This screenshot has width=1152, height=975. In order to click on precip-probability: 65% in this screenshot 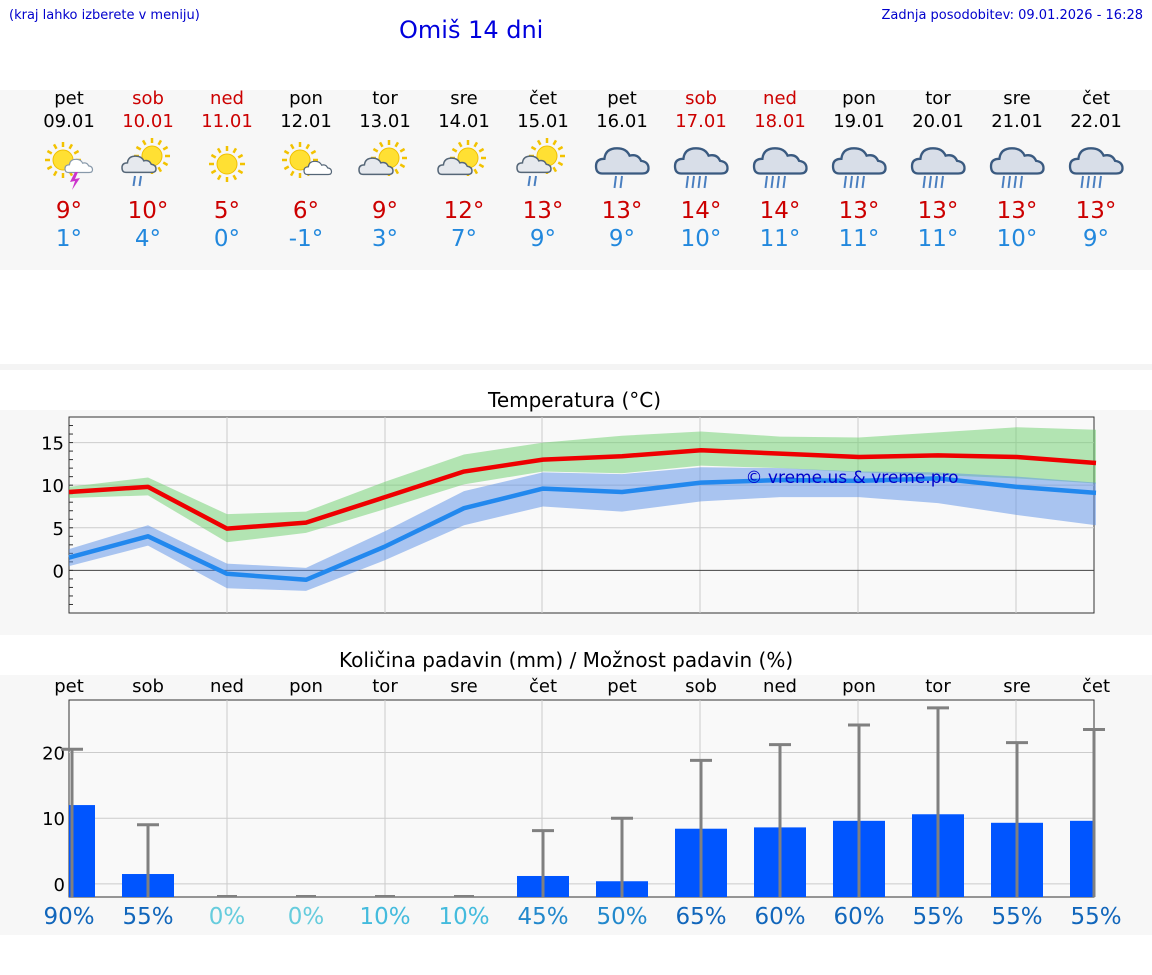, I will do `click(701, 917)`.